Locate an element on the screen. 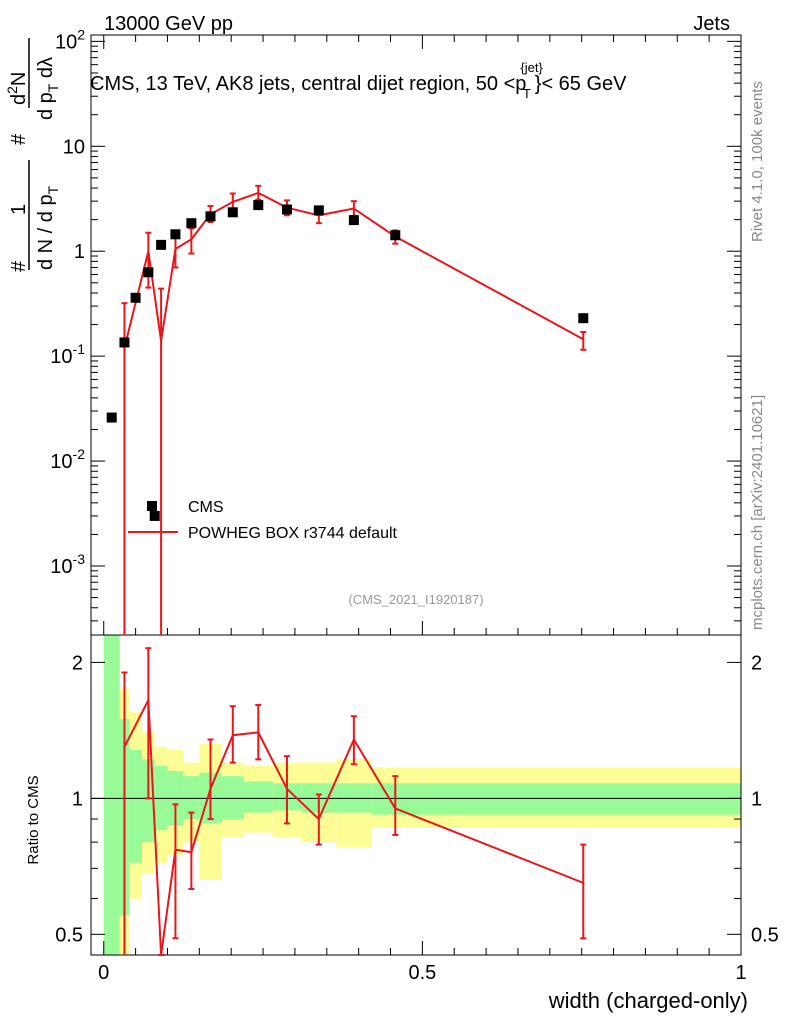 The height and width of the screenshot is (1024, 786). y-tick-label: 10² is located at coordinates (70, 39).